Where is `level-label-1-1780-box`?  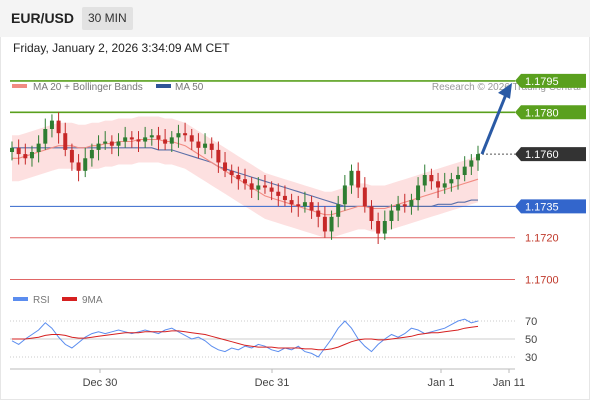 level-label-1-1780-box is located at coordinates (550, 112).